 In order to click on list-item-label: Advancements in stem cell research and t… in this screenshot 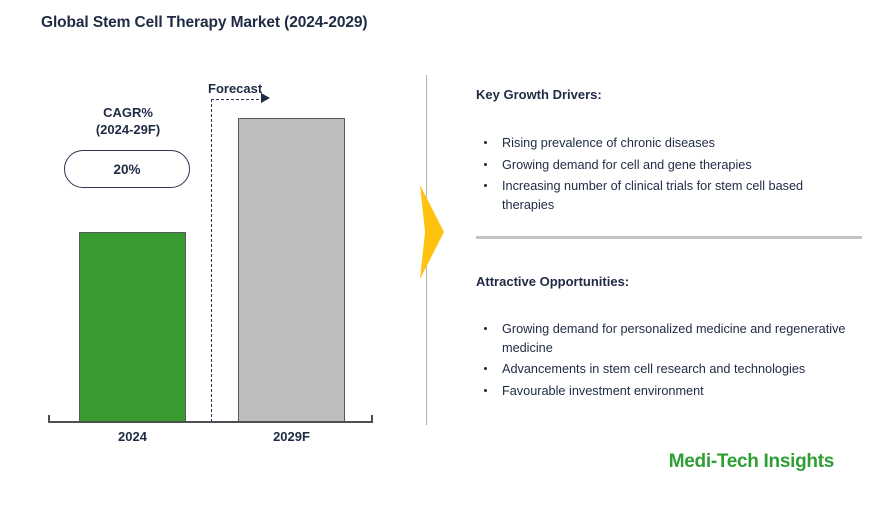, I will do `click(654, 369)`.